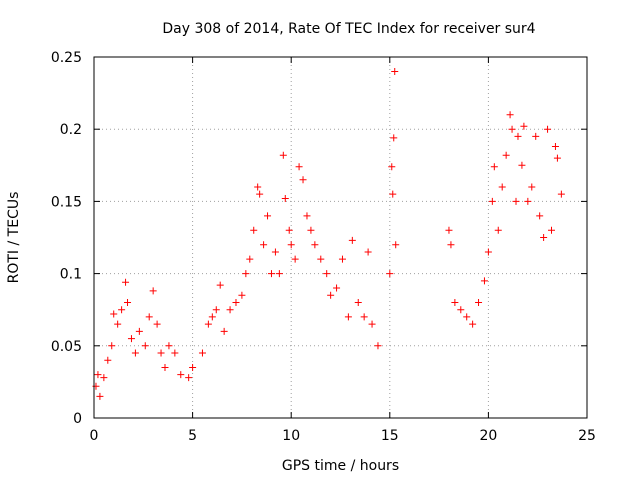  What do you see at coordinates (192, 436) in the screenshot?
I see `x-tick-label: 5` at bounding box center [192, 436].